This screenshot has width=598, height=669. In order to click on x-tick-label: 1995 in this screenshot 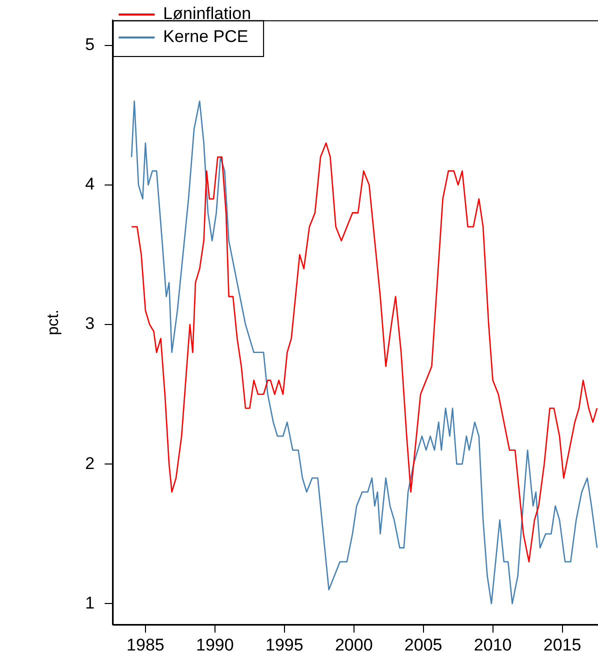, I will do `click(284, 644)`.